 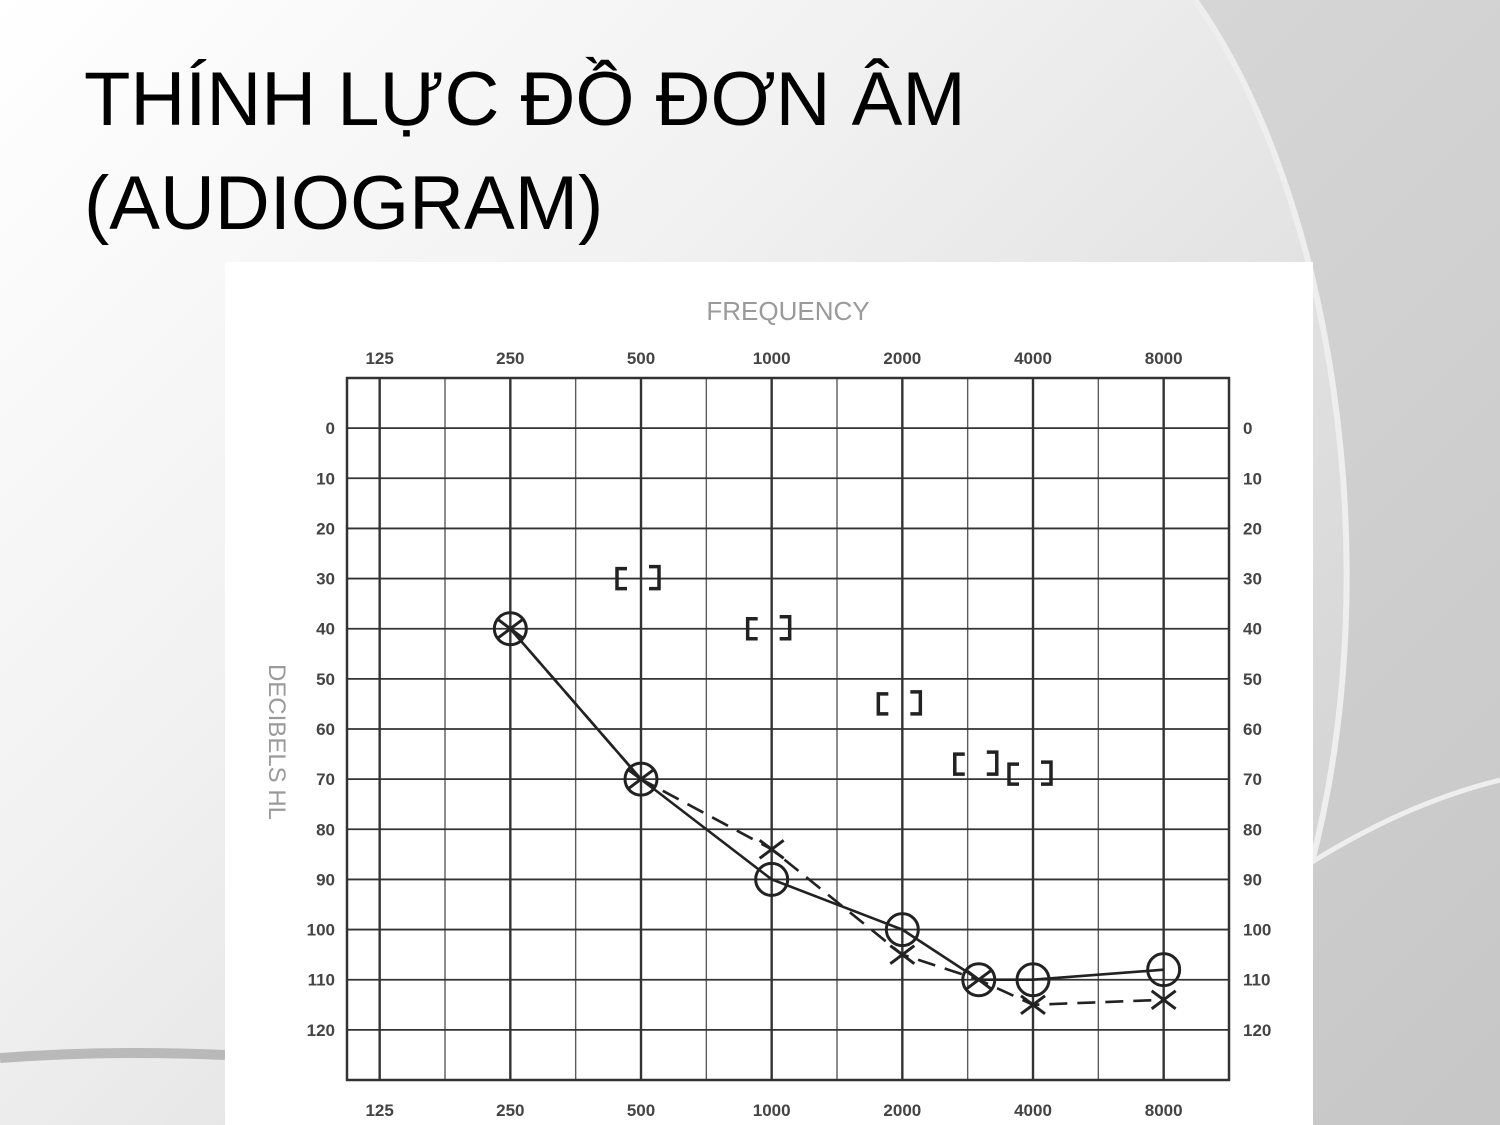 What do you see at coordinates (1252, 478) in the screenshot?
I see `y-tick-label-right: 10` at bounding box center [1252, 478].